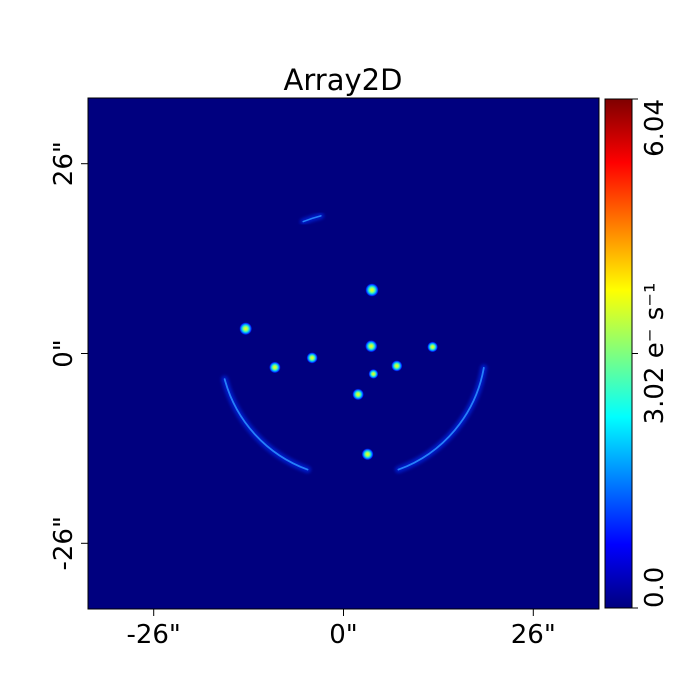 The width and height of the screenshot is (700, 700). What do you see at coordinates (655, 587) in the screenshot?
I see `colorbar-tick-label-0: 0.0` at bounding box center [655, 587].